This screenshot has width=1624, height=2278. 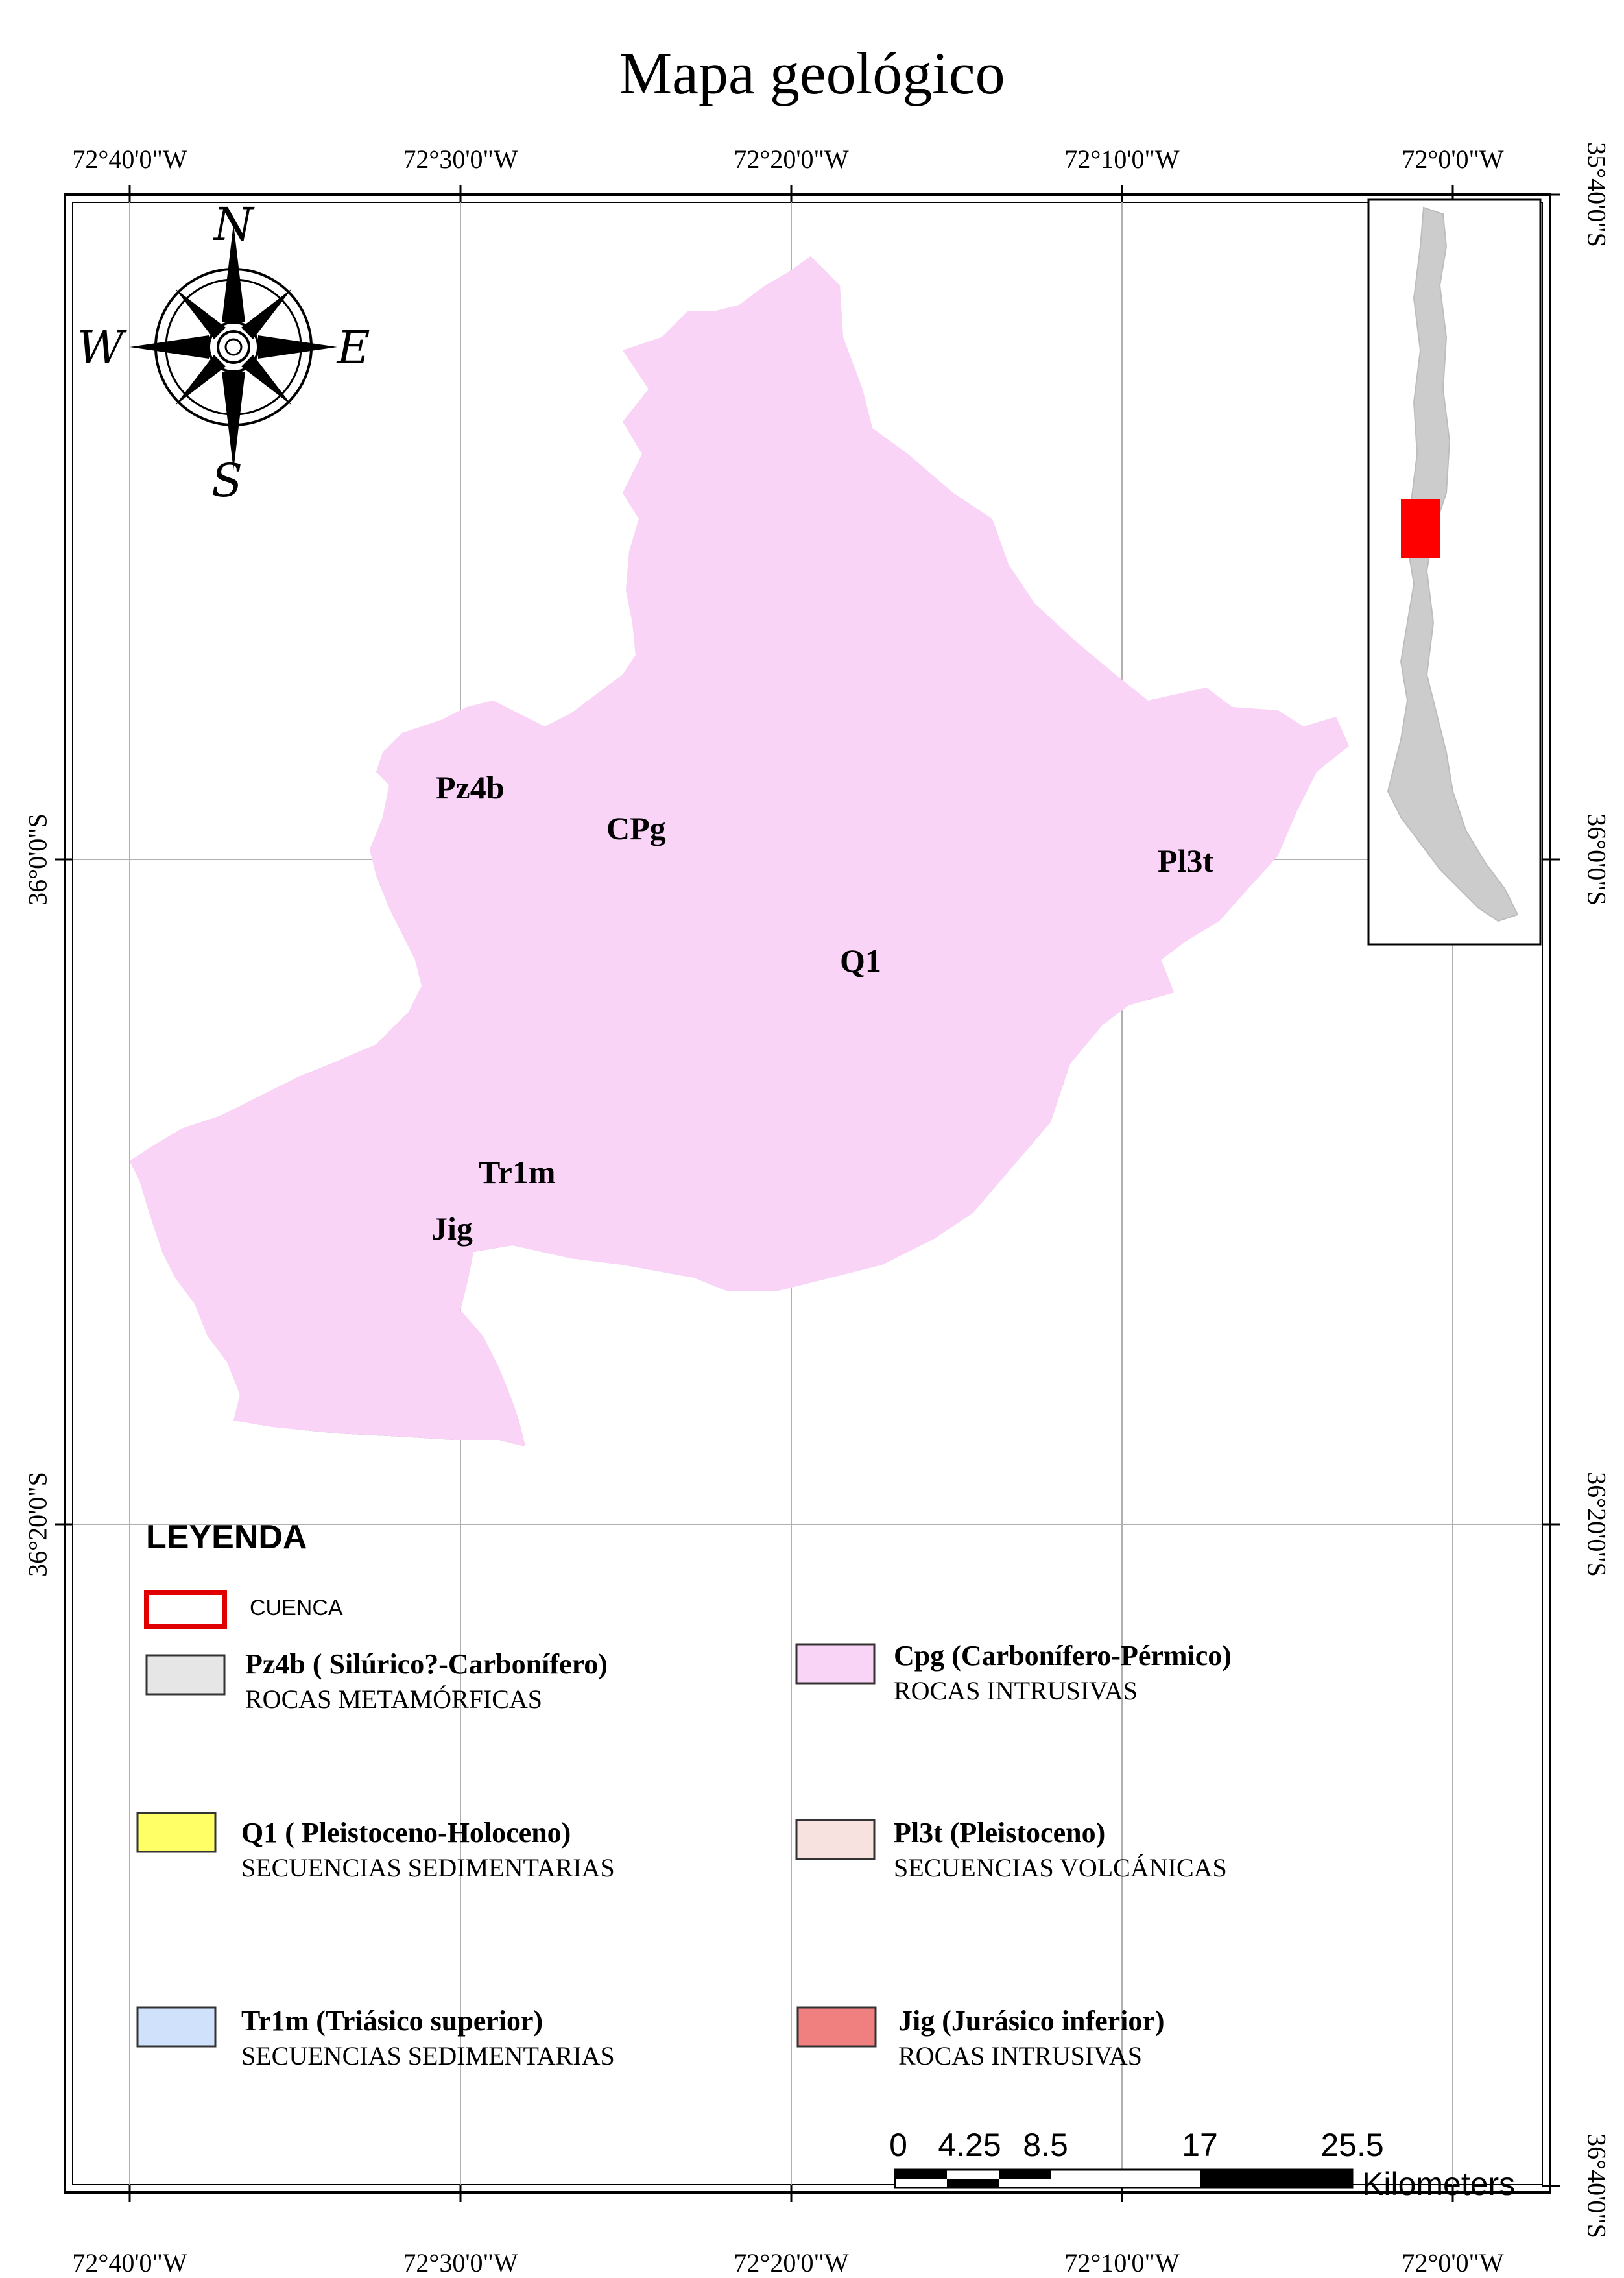 I want to click on map-label-jig: Jig, so click(x=452, y=1228).